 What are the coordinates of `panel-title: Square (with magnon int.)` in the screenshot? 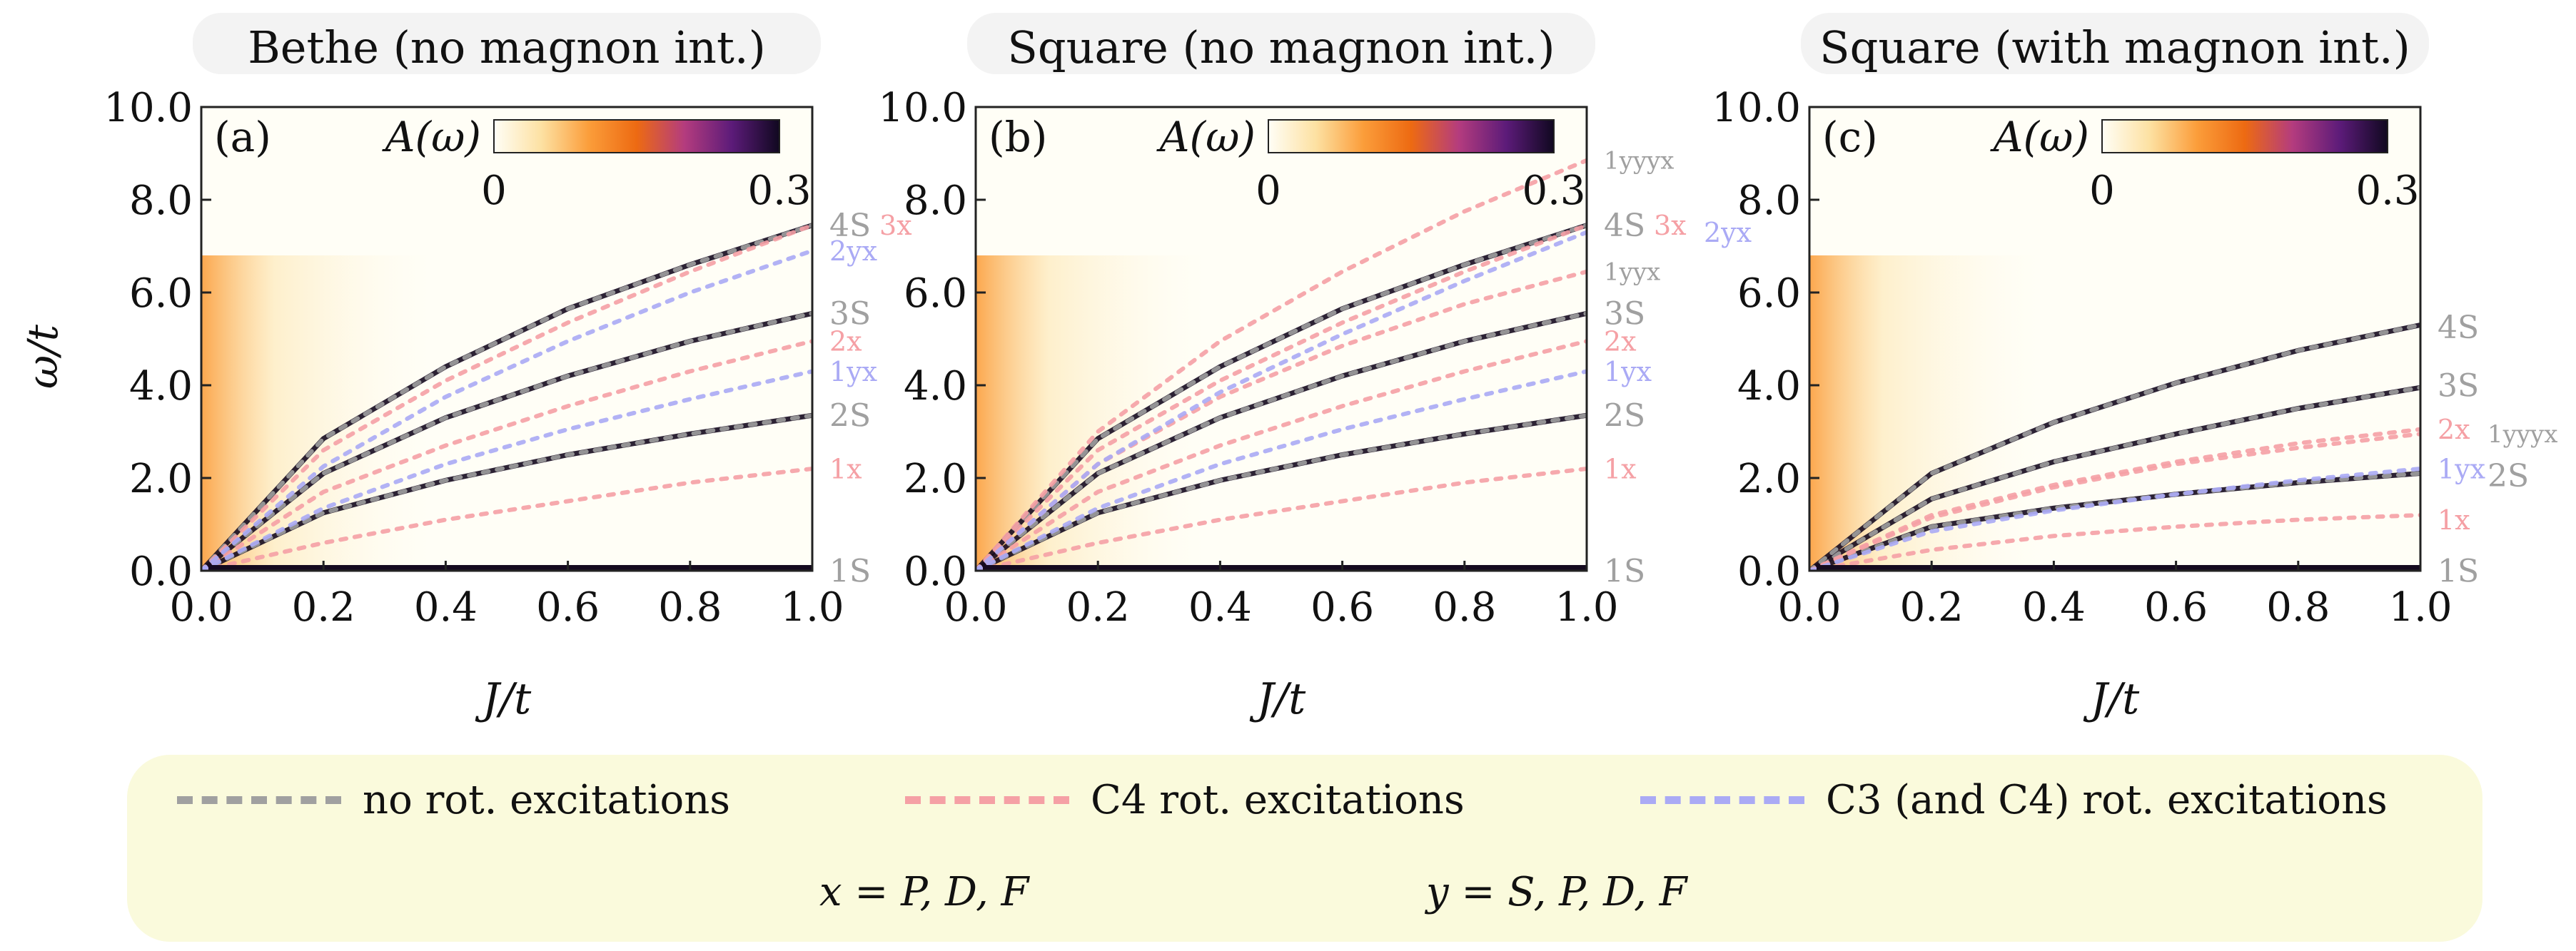 It's located at (2114, 47).